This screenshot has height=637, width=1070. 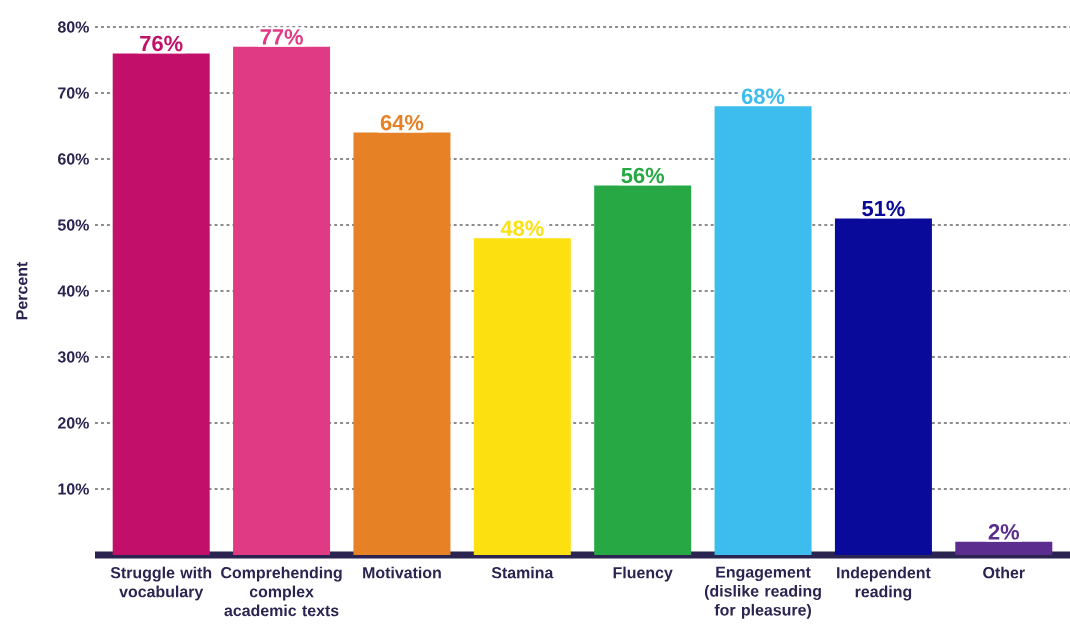 I want to click on y-tick-label: 50%, so click(x=73, y=225).